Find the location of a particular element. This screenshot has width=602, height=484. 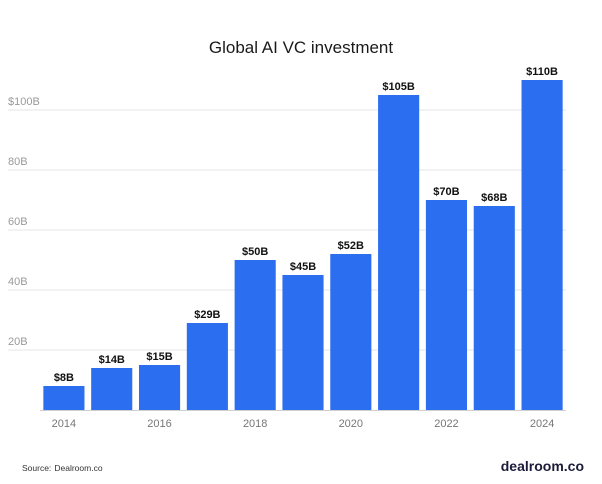

data-label-2024: $110B is located at coordinates (542, 72).